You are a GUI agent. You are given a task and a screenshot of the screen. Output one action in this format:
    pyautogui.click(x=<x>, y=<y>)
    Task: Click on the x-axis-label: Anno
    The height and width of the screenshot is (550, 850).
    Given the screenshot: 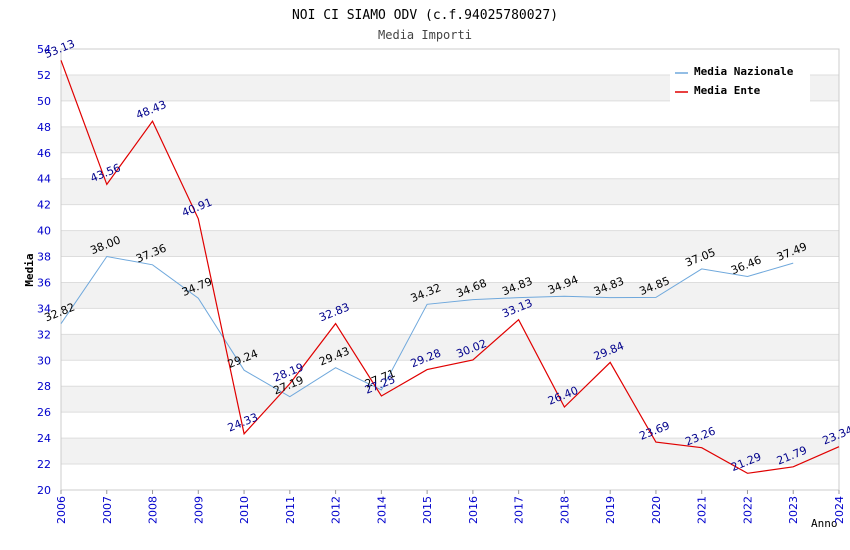 What is the action you would take?
    pyautogui.click(x=824, y=523)
    